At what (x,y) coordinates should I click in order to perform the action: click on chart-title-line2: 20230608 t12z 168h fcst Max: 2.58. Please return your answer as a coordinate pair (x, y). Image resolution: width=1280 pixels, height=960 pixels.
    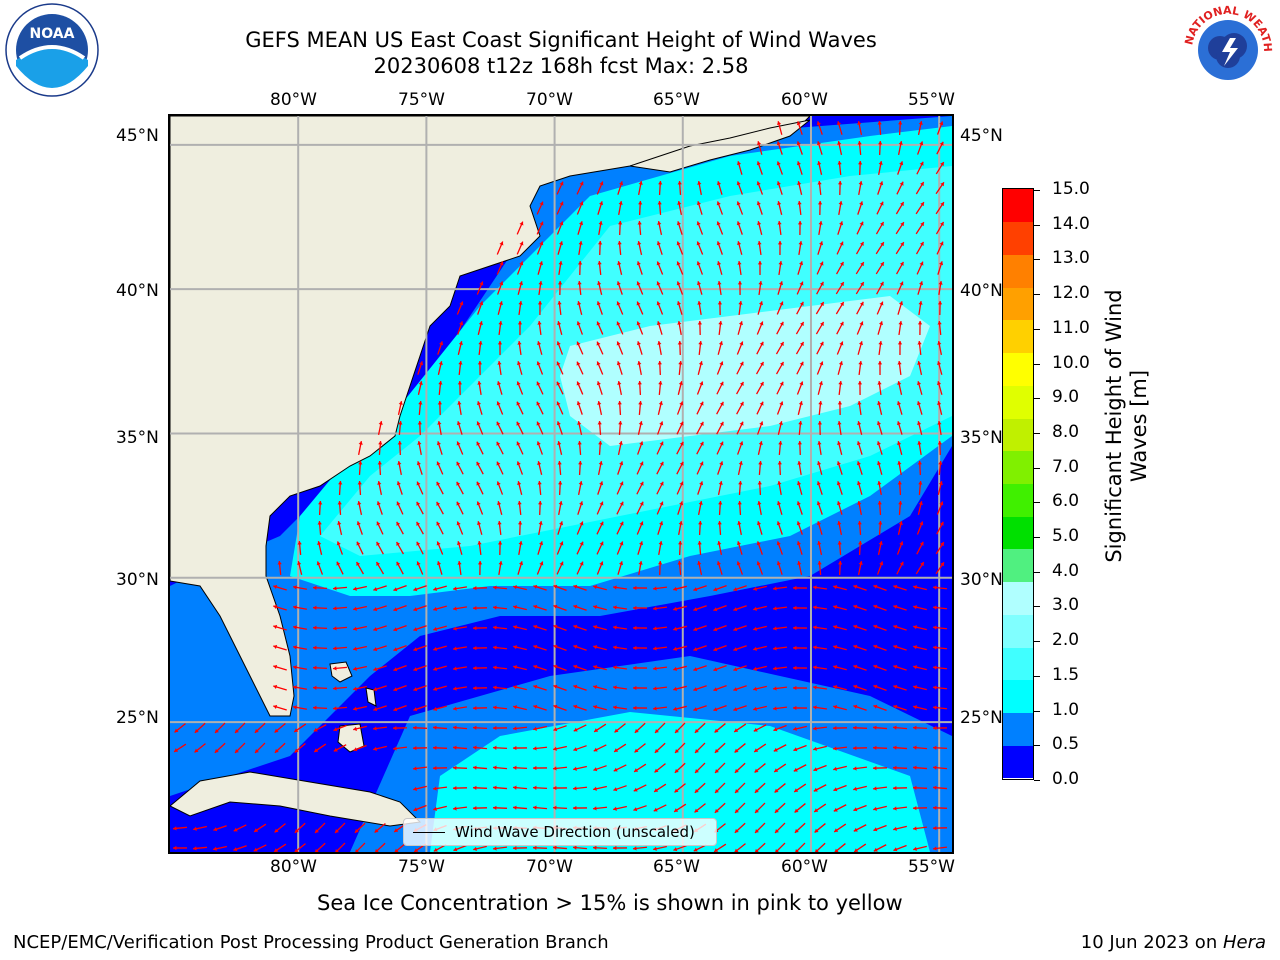
    Looking at the image, I should click on (561, 66).